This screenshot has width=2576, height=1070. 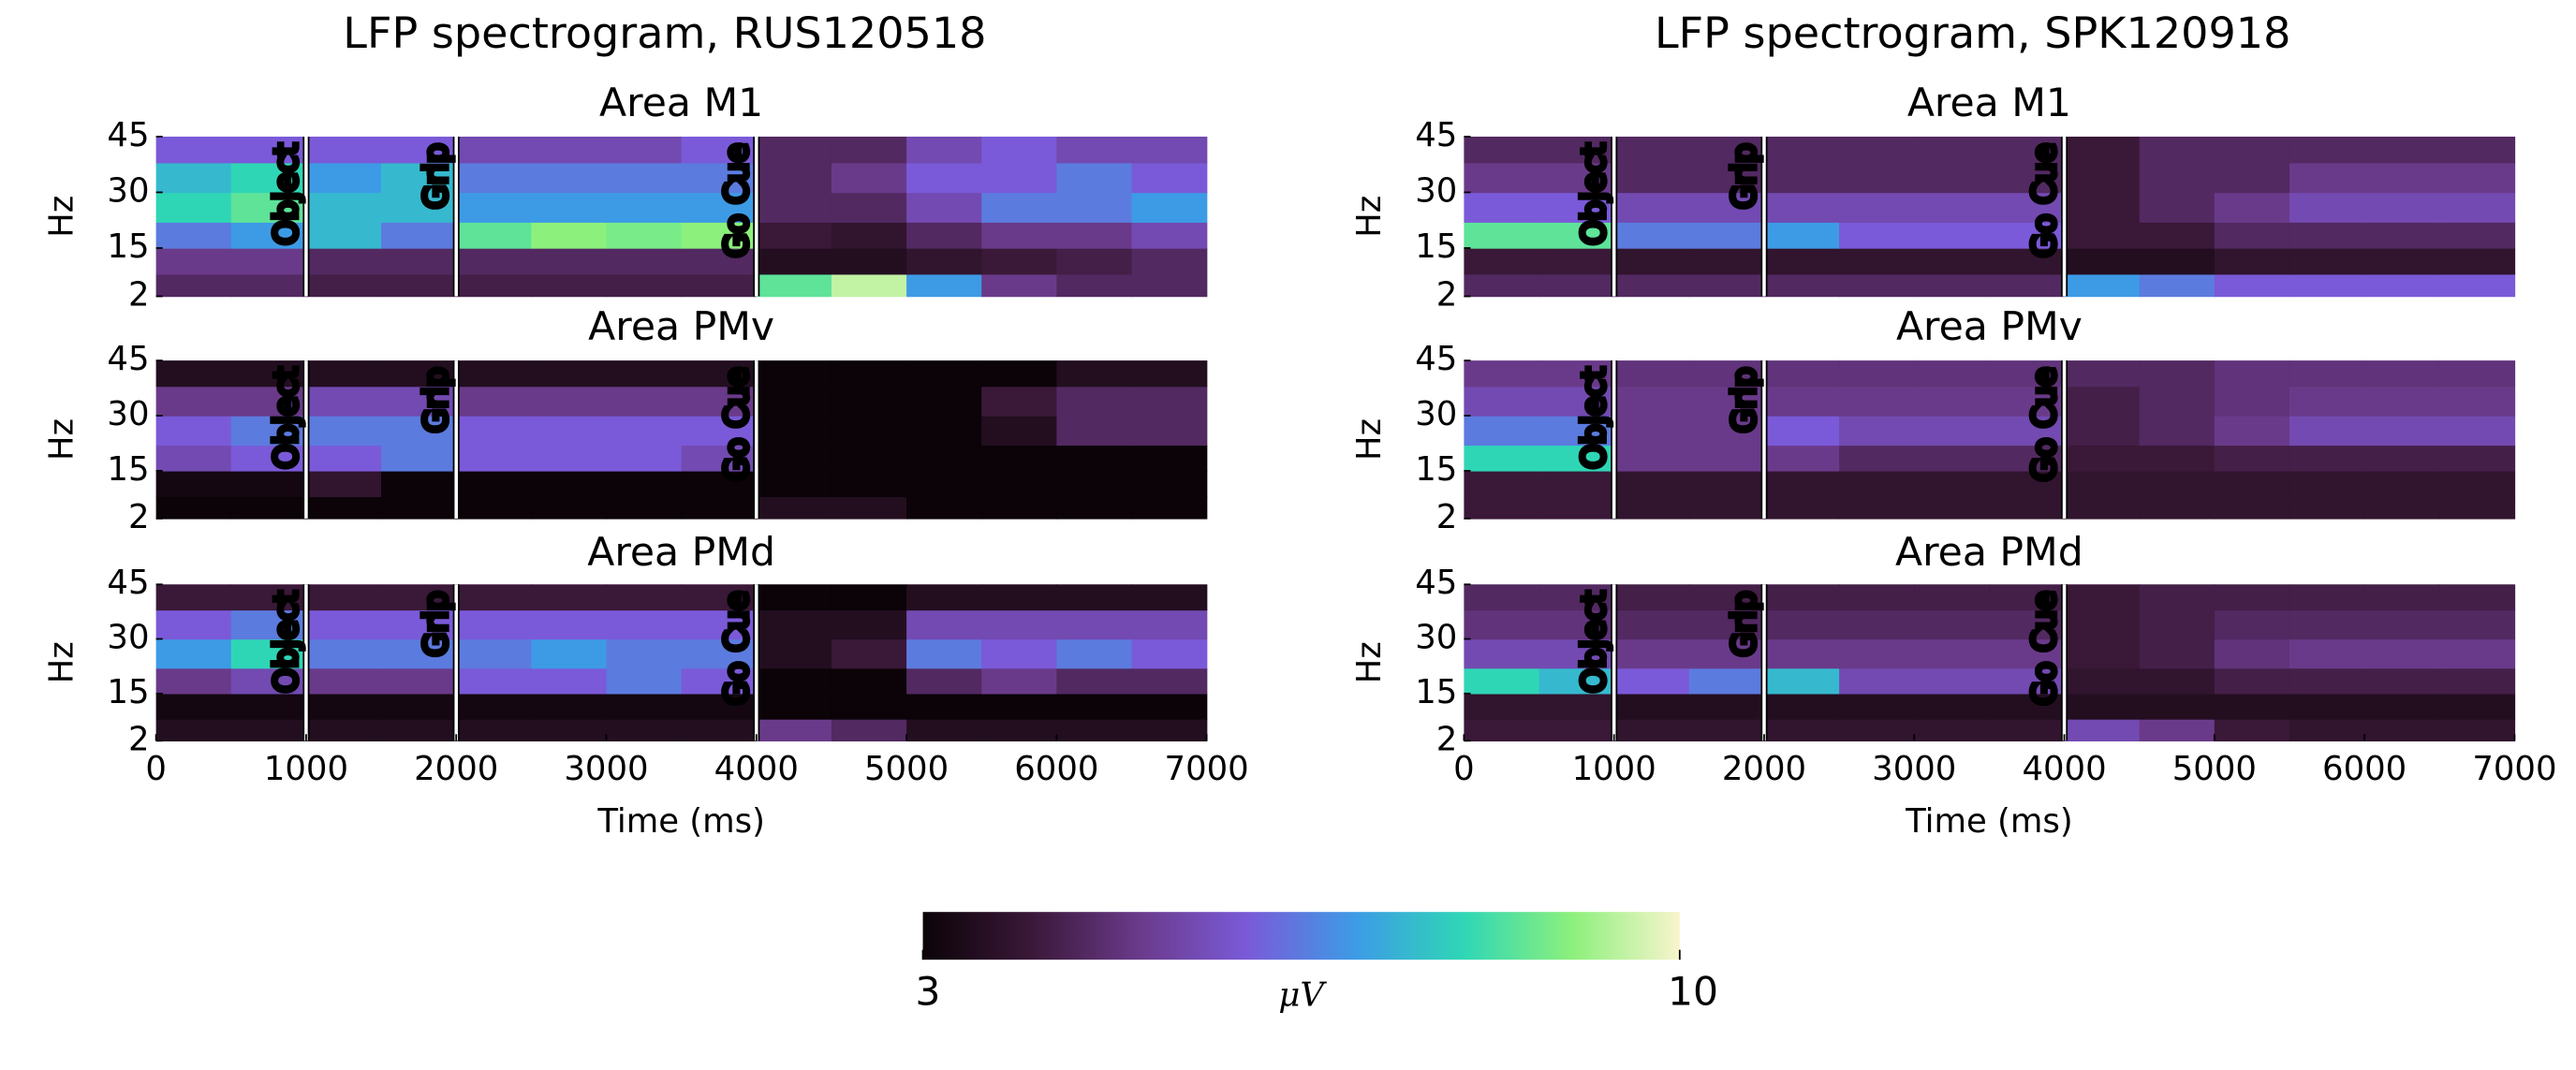 I want to click on figure-title: LFP spectrogram, SPK120918, so click(x=1972, y=32).